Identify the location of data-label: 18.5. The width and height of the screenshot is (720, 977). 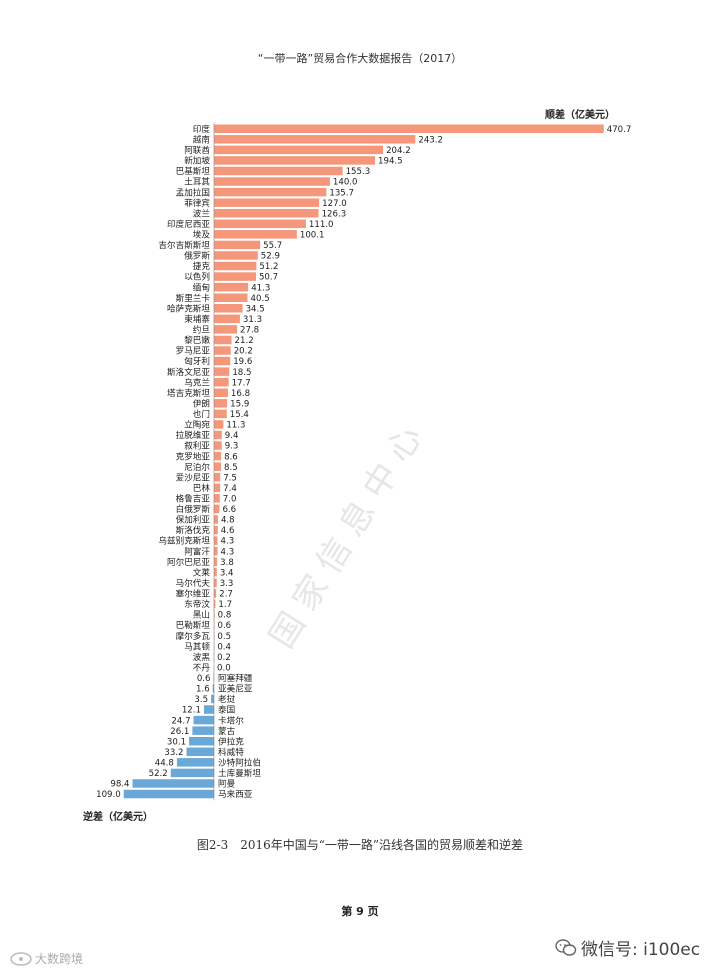
(241, 373).